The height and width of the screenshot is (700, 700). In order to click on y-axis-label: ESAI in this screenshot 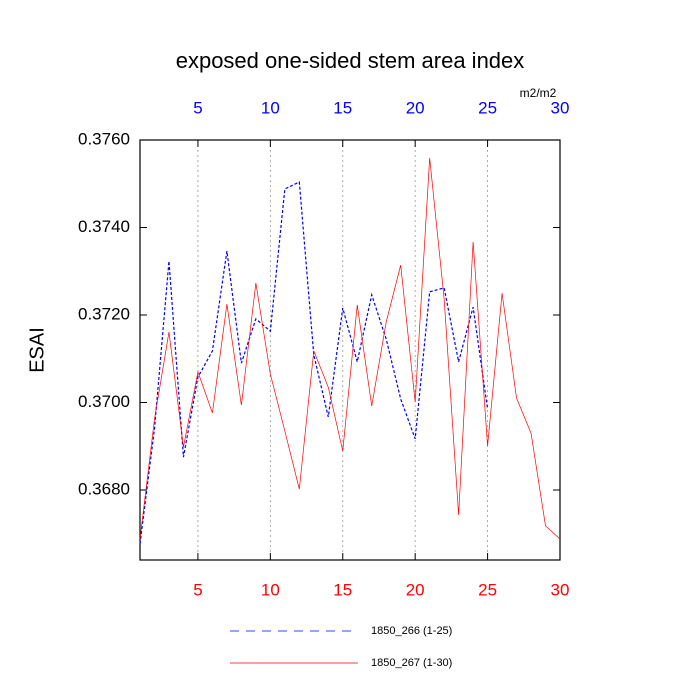, I will do `click(37, 350)`.